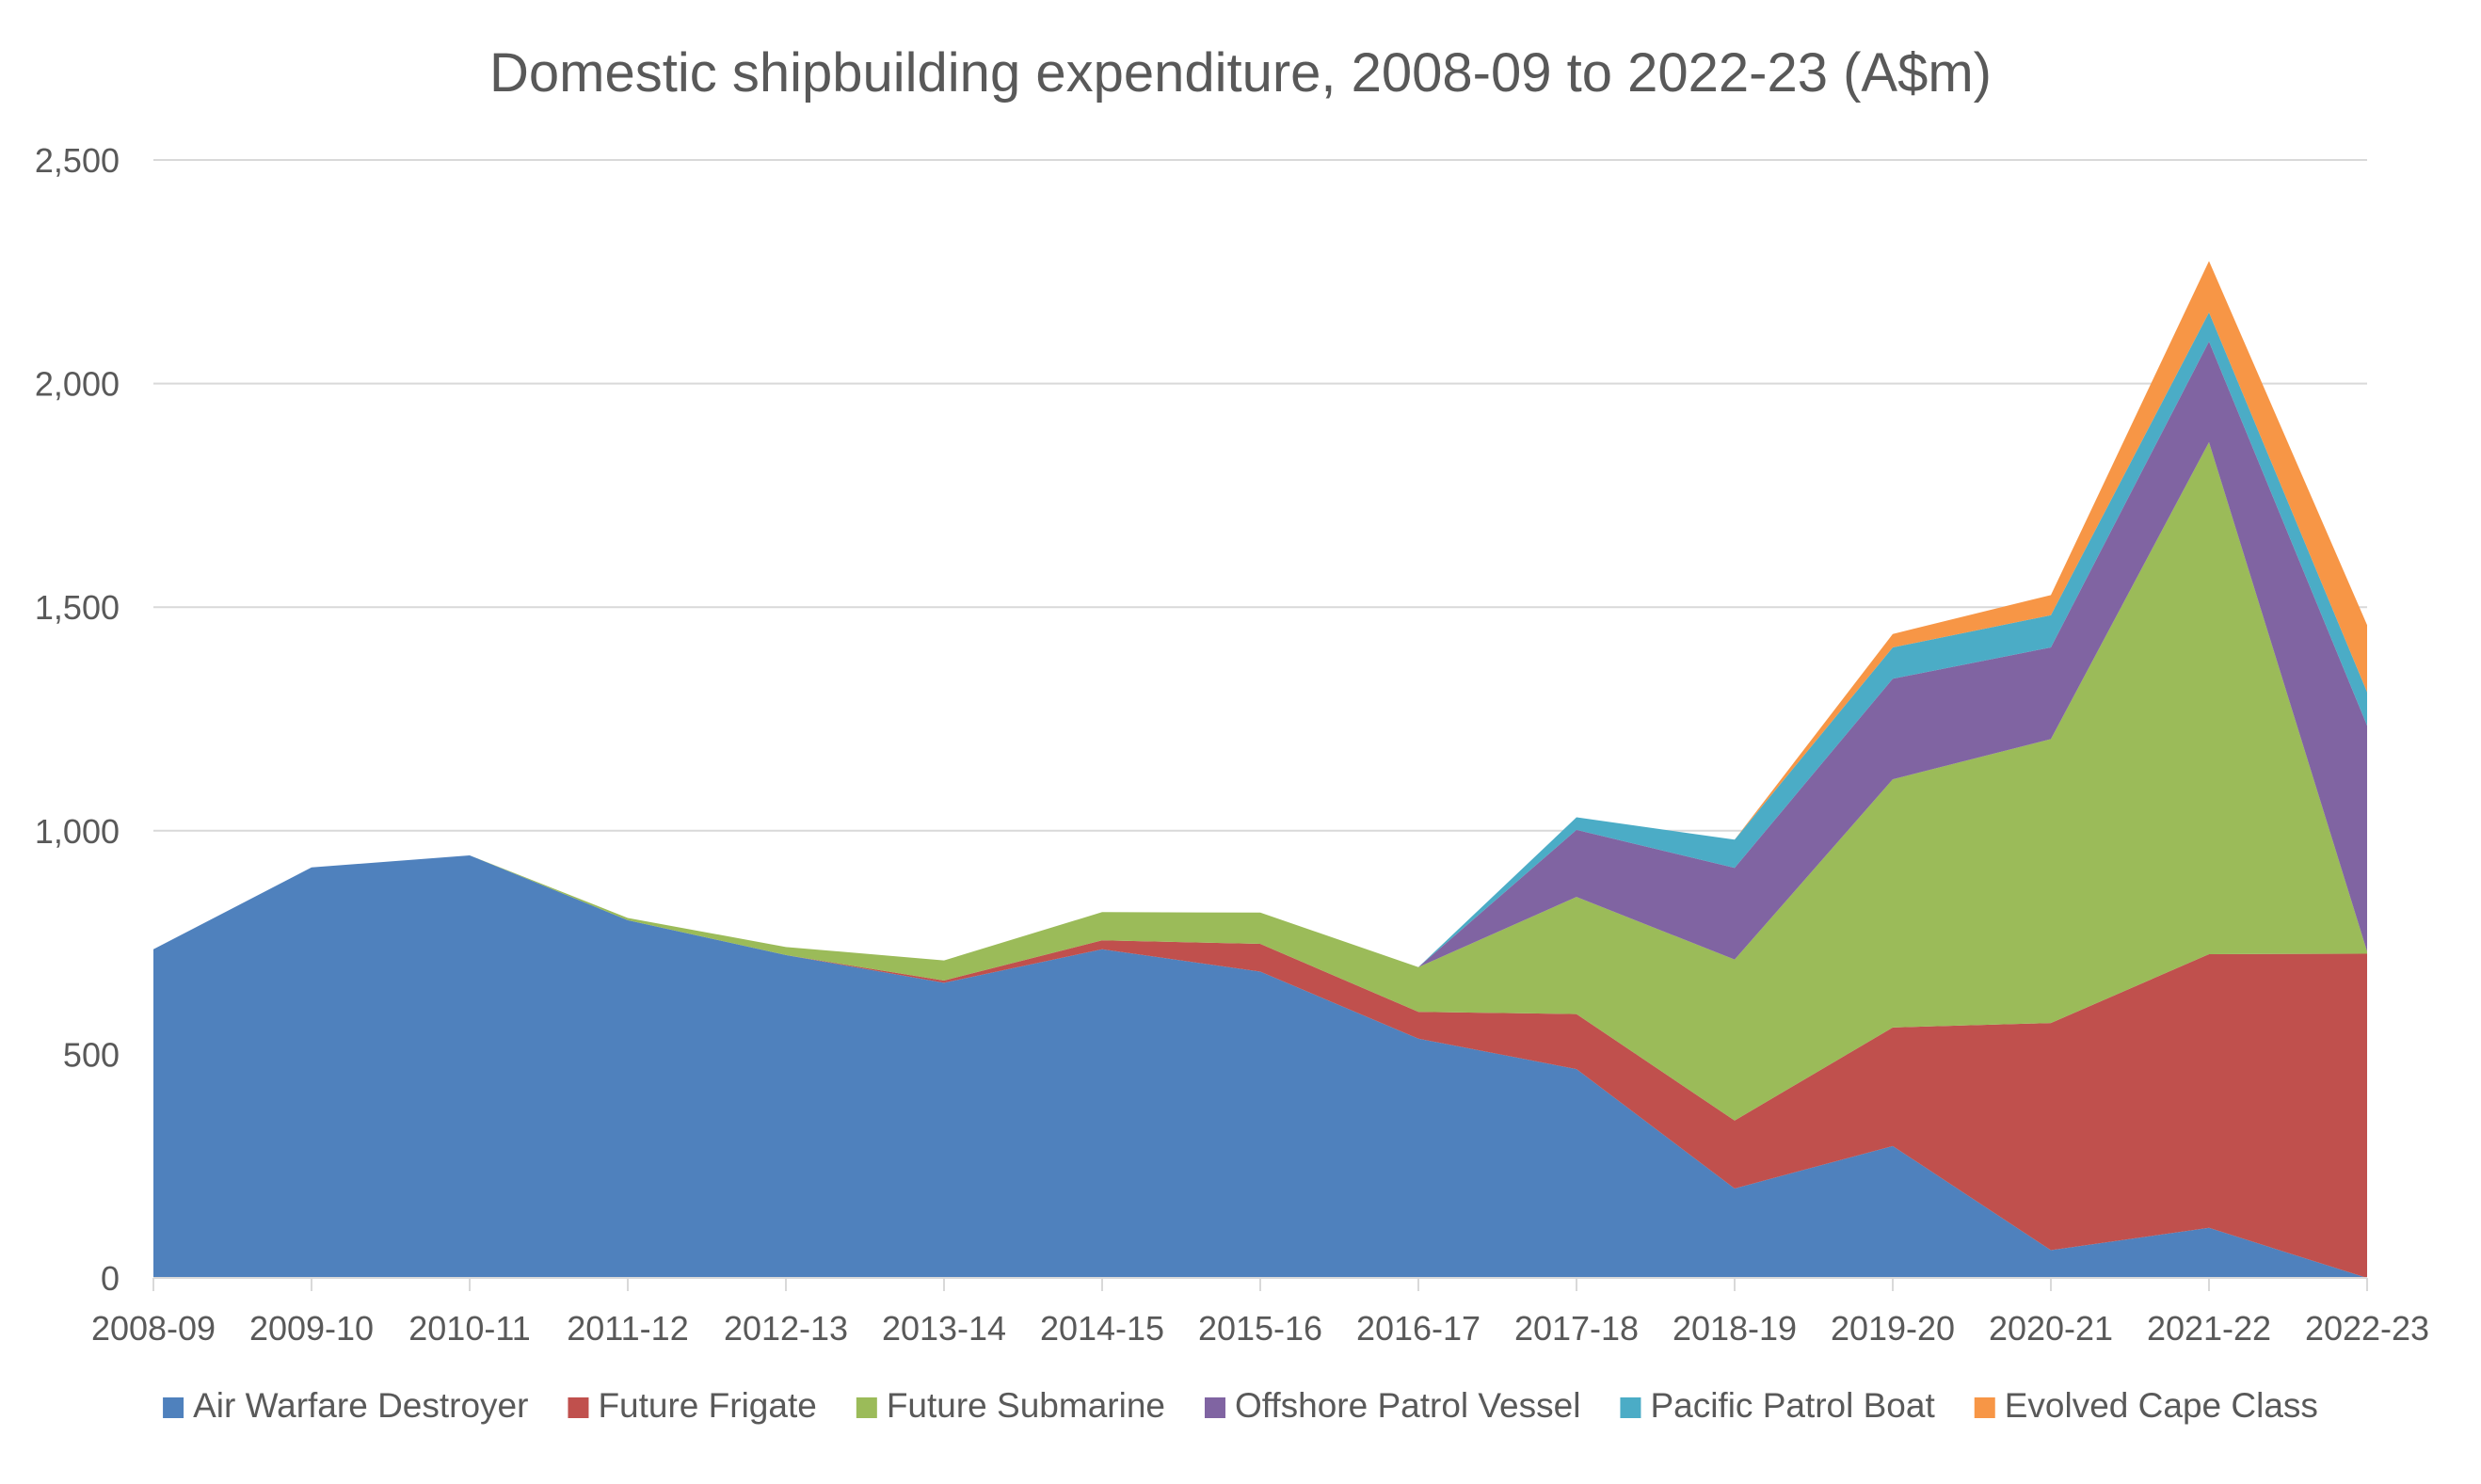 The image size is (2481, 1484). I want to click on x-tick-label: 2018-19, so click(1735, 1328).